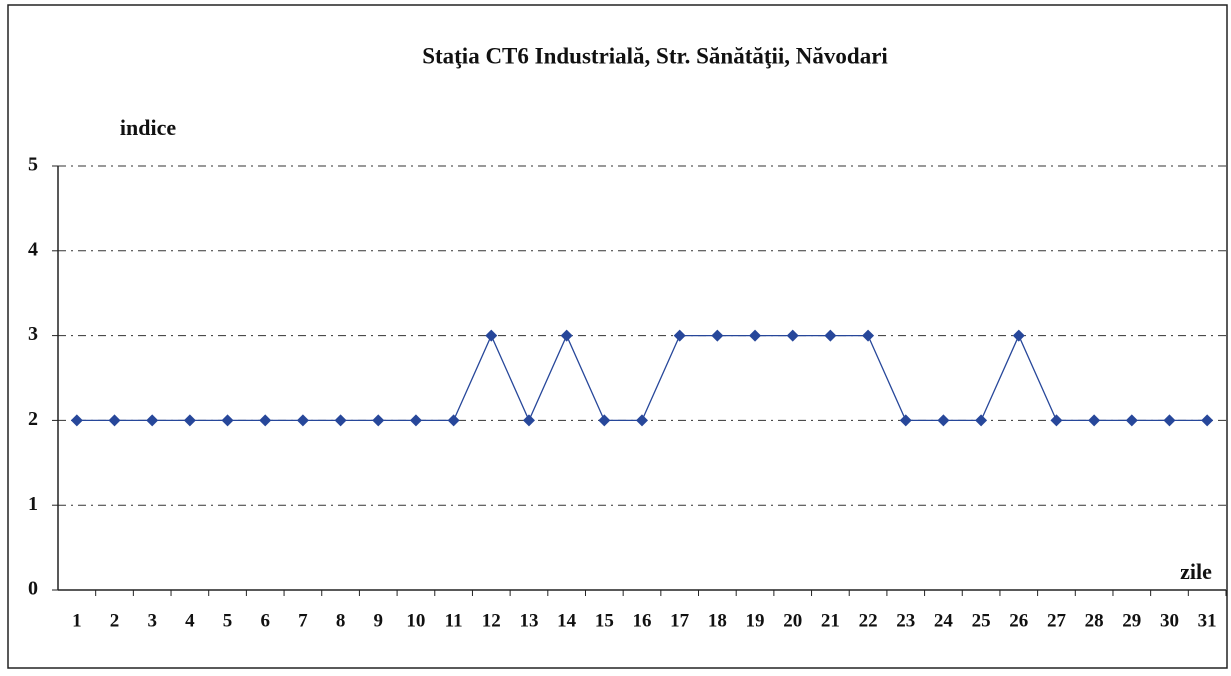 The width and height of the screenshot is (1231, 676). What do you see at coordinates (454, 620) in the screenshot?
I see `x-tick-label: 11` at bounding box center [454, 620].